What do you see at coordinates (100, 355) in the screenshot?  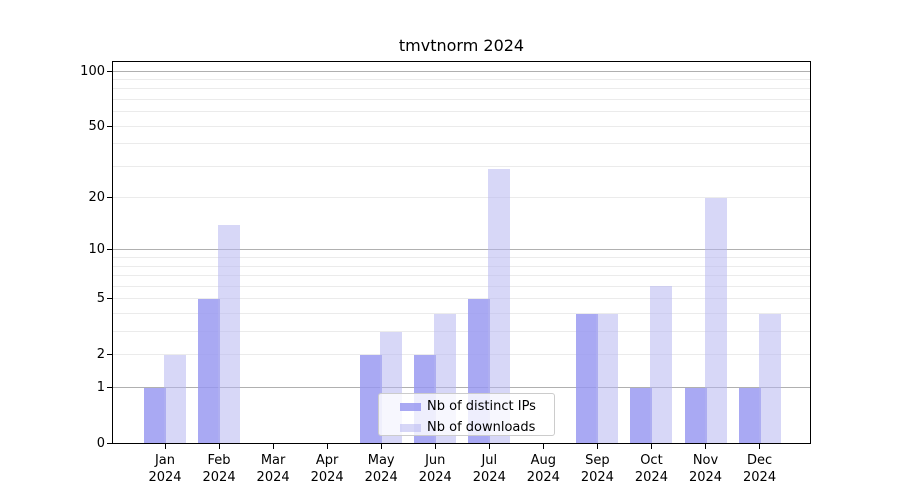 I see `y-tick-label: 2` at bounding box center [100, 355].